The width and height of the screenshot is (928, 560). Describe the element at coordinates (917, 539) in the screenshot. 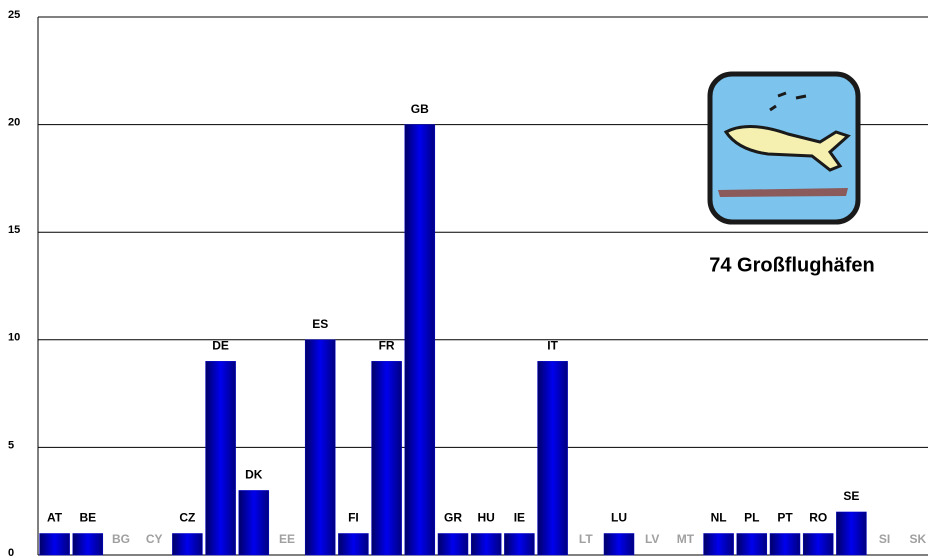

I see `category-label: SK` at that location.